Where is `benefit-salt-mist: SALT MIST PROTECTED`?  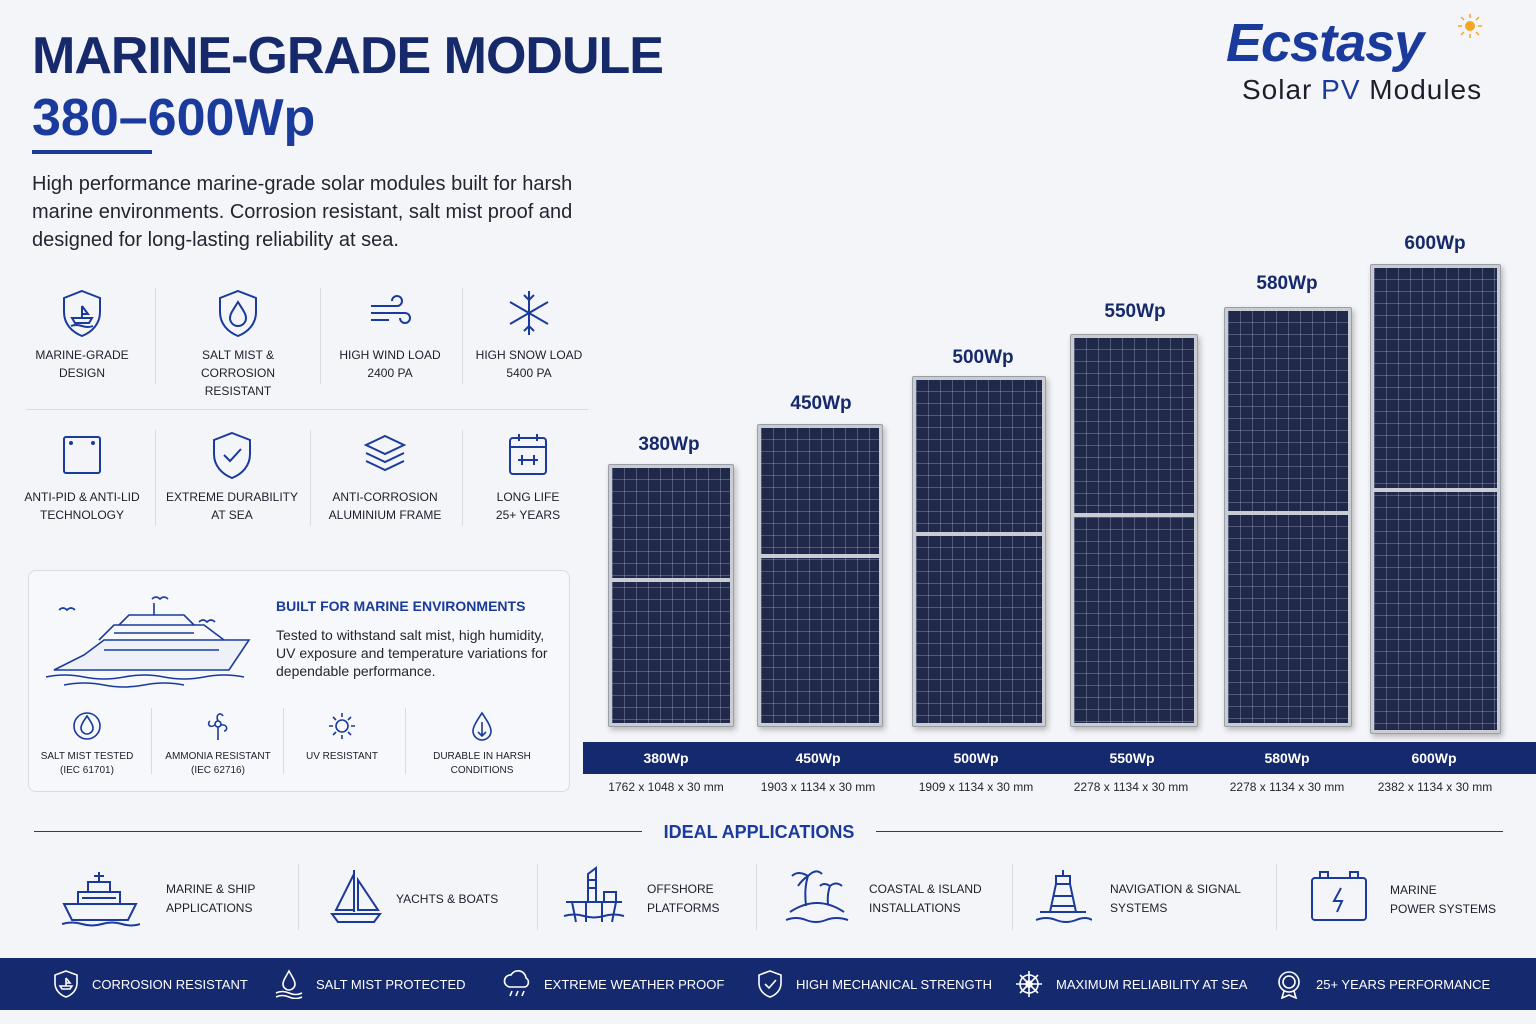 benefit-salt-mist: SALT MIST PROTECTED is located at coordinates (370, 984).